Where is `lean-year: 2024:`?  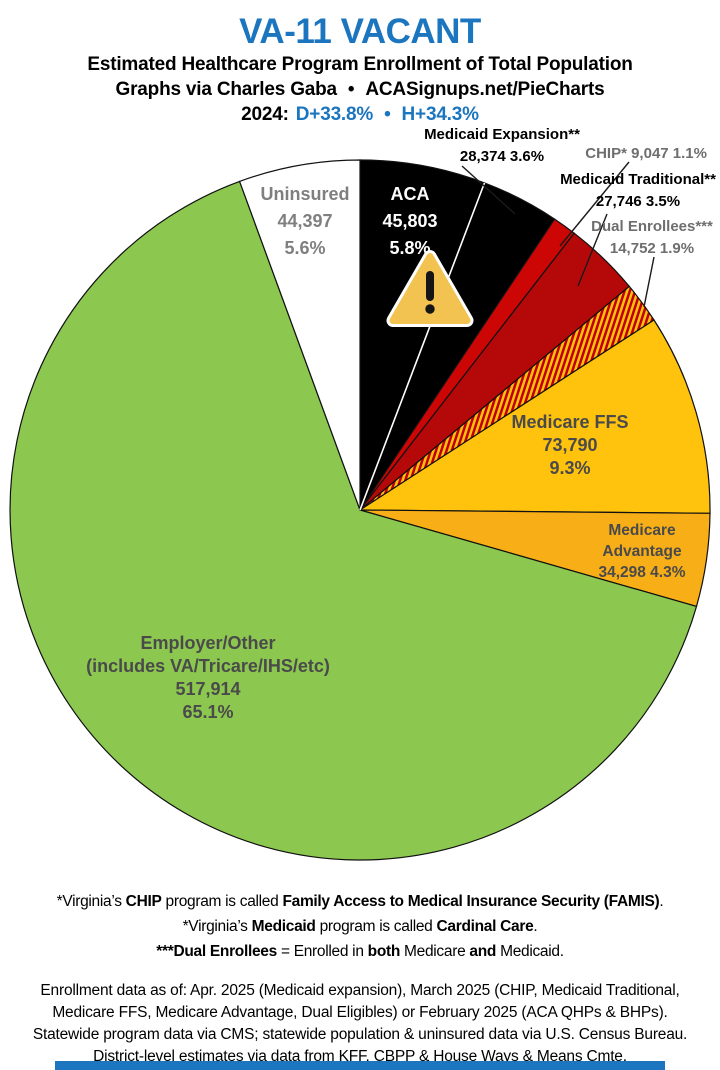 lean-year: 2024: is located at coordinates (265, 114).